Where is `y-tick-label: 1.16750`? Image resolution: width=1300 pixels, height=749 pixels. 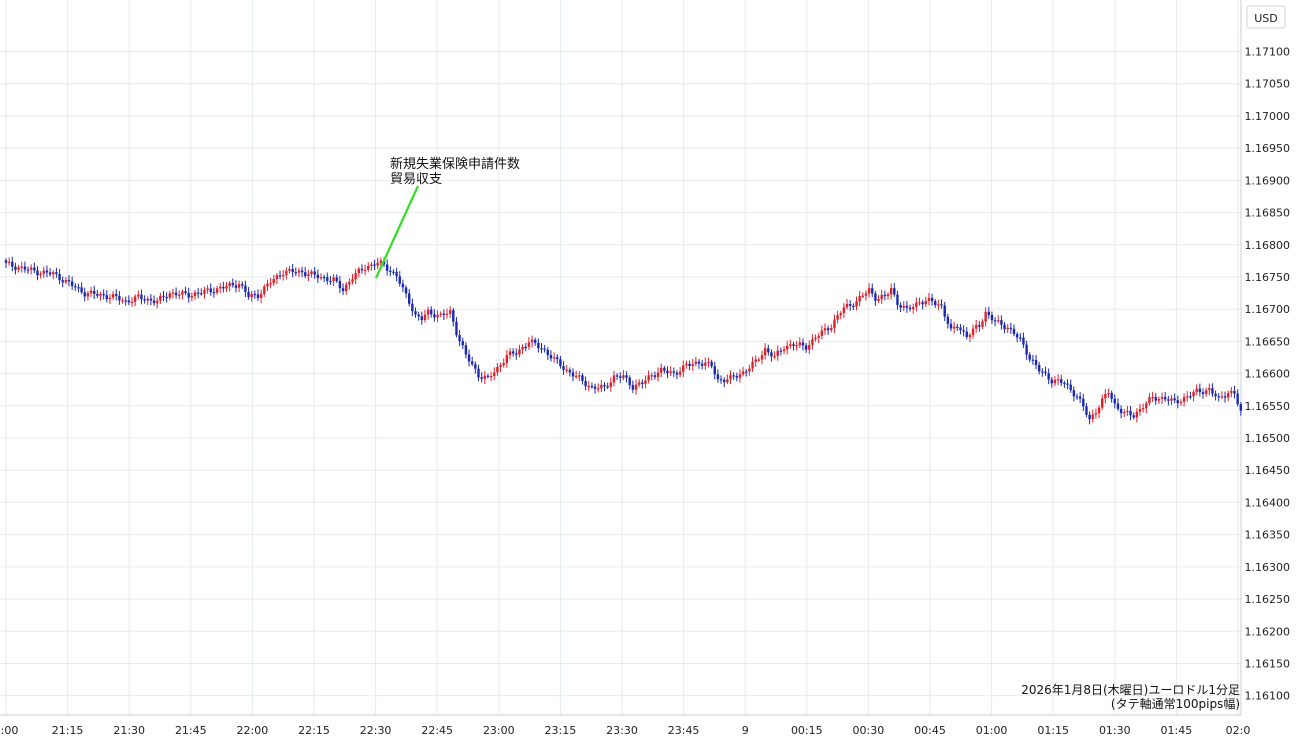
y-tick-label: 1.16750 is located at coordinates (1268, 277).